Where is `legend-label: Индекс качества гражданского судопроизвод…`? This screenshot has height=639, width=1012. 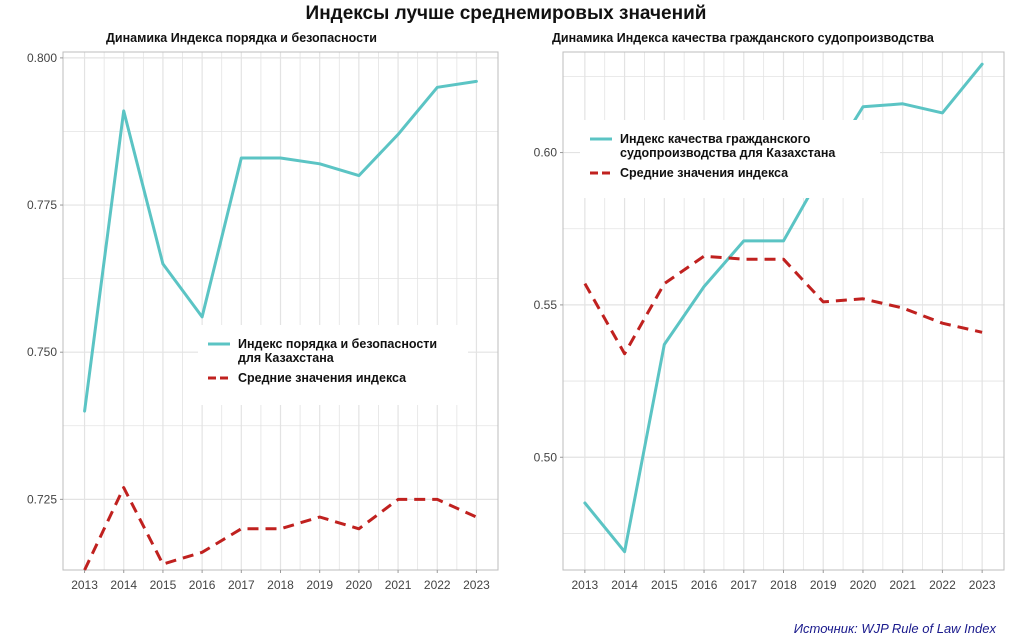
legend-label: Индекс качества гражданского судопроизвод… is located at coordinates (728, 146).